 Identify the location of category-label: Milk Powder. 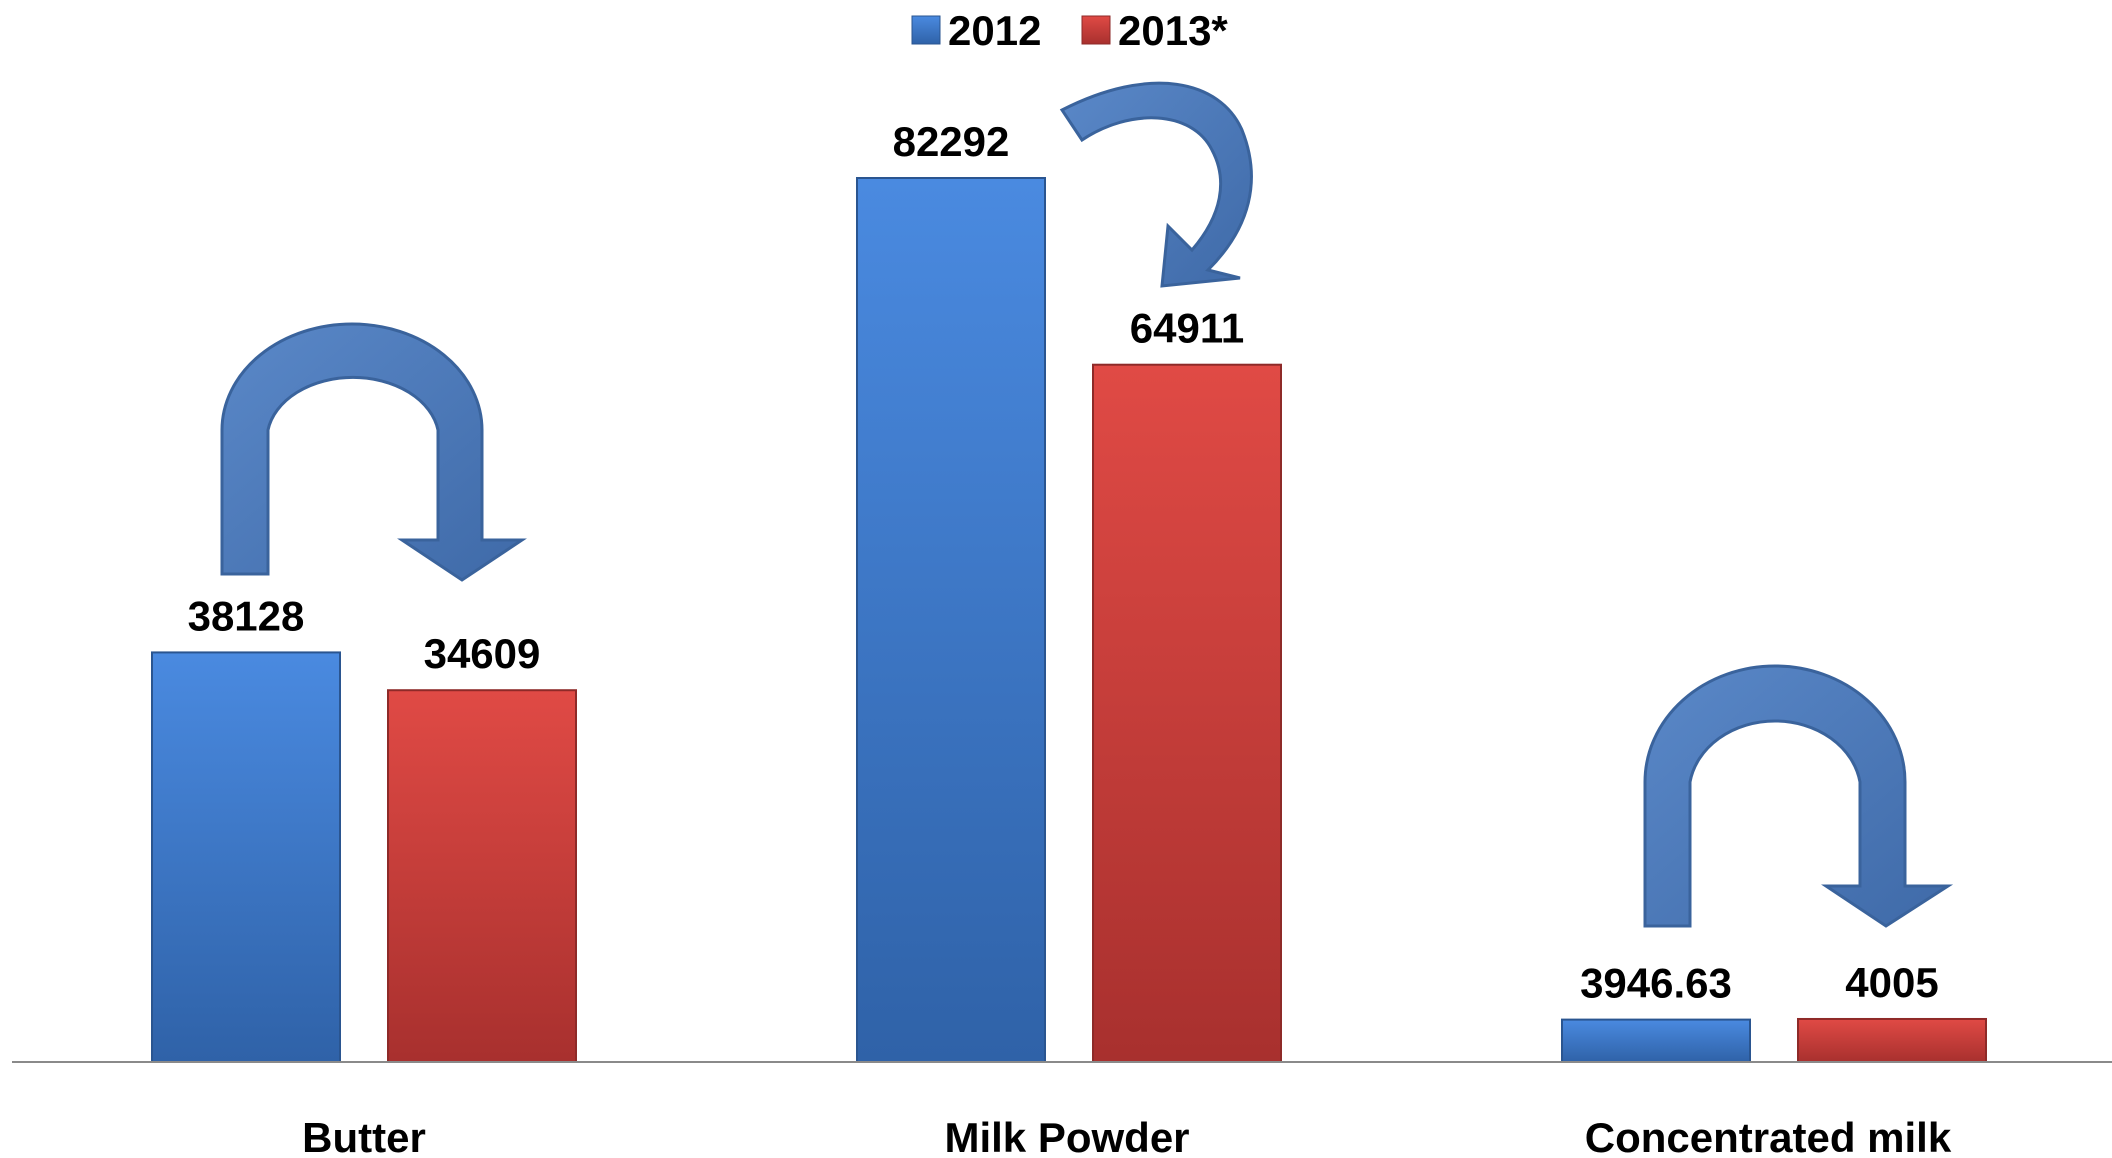
(1066, 1136).